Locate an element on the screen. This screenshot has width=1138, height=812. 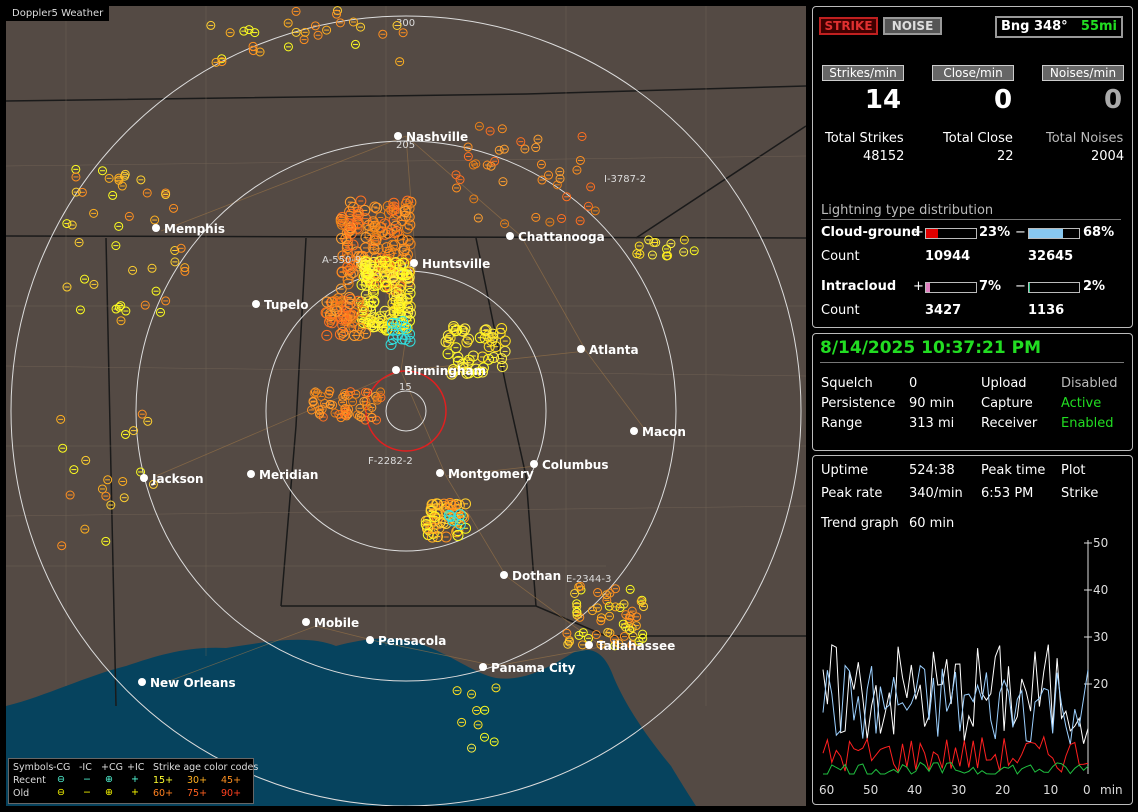
city-label: Birmingham is located at coordinates (445, 371).